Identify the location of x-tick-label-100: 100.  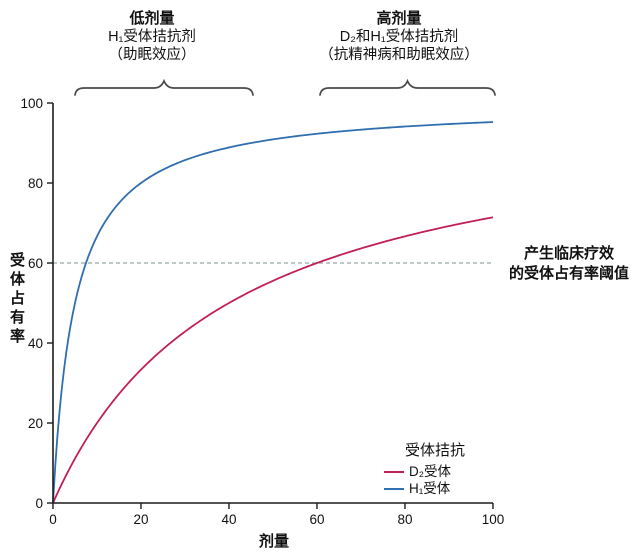
(493, 519).